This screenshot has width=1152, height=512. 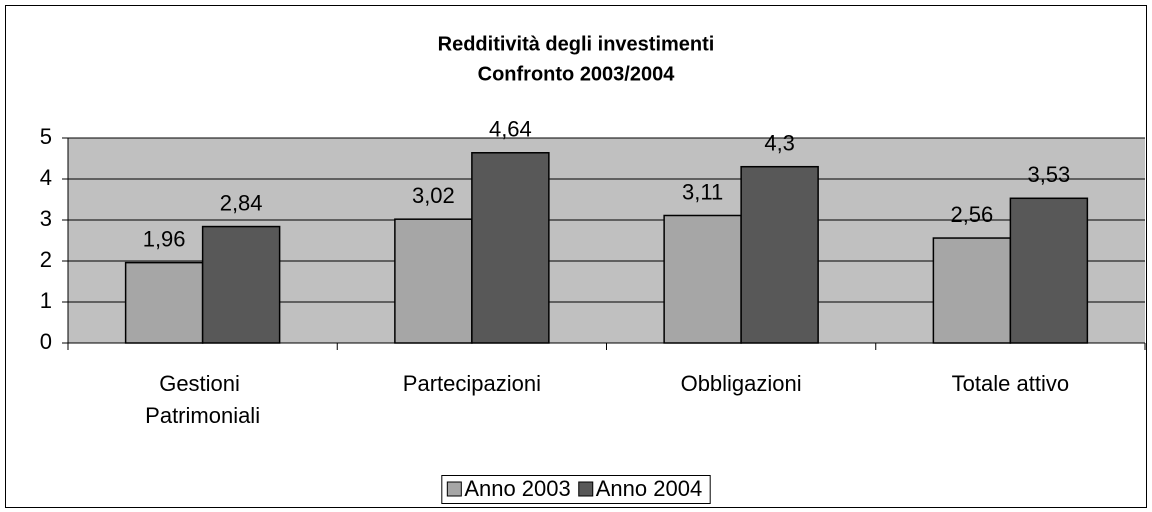 I want to click on x-tick-label: Gestioni Patrimoniali, so click(x=202, y=399).